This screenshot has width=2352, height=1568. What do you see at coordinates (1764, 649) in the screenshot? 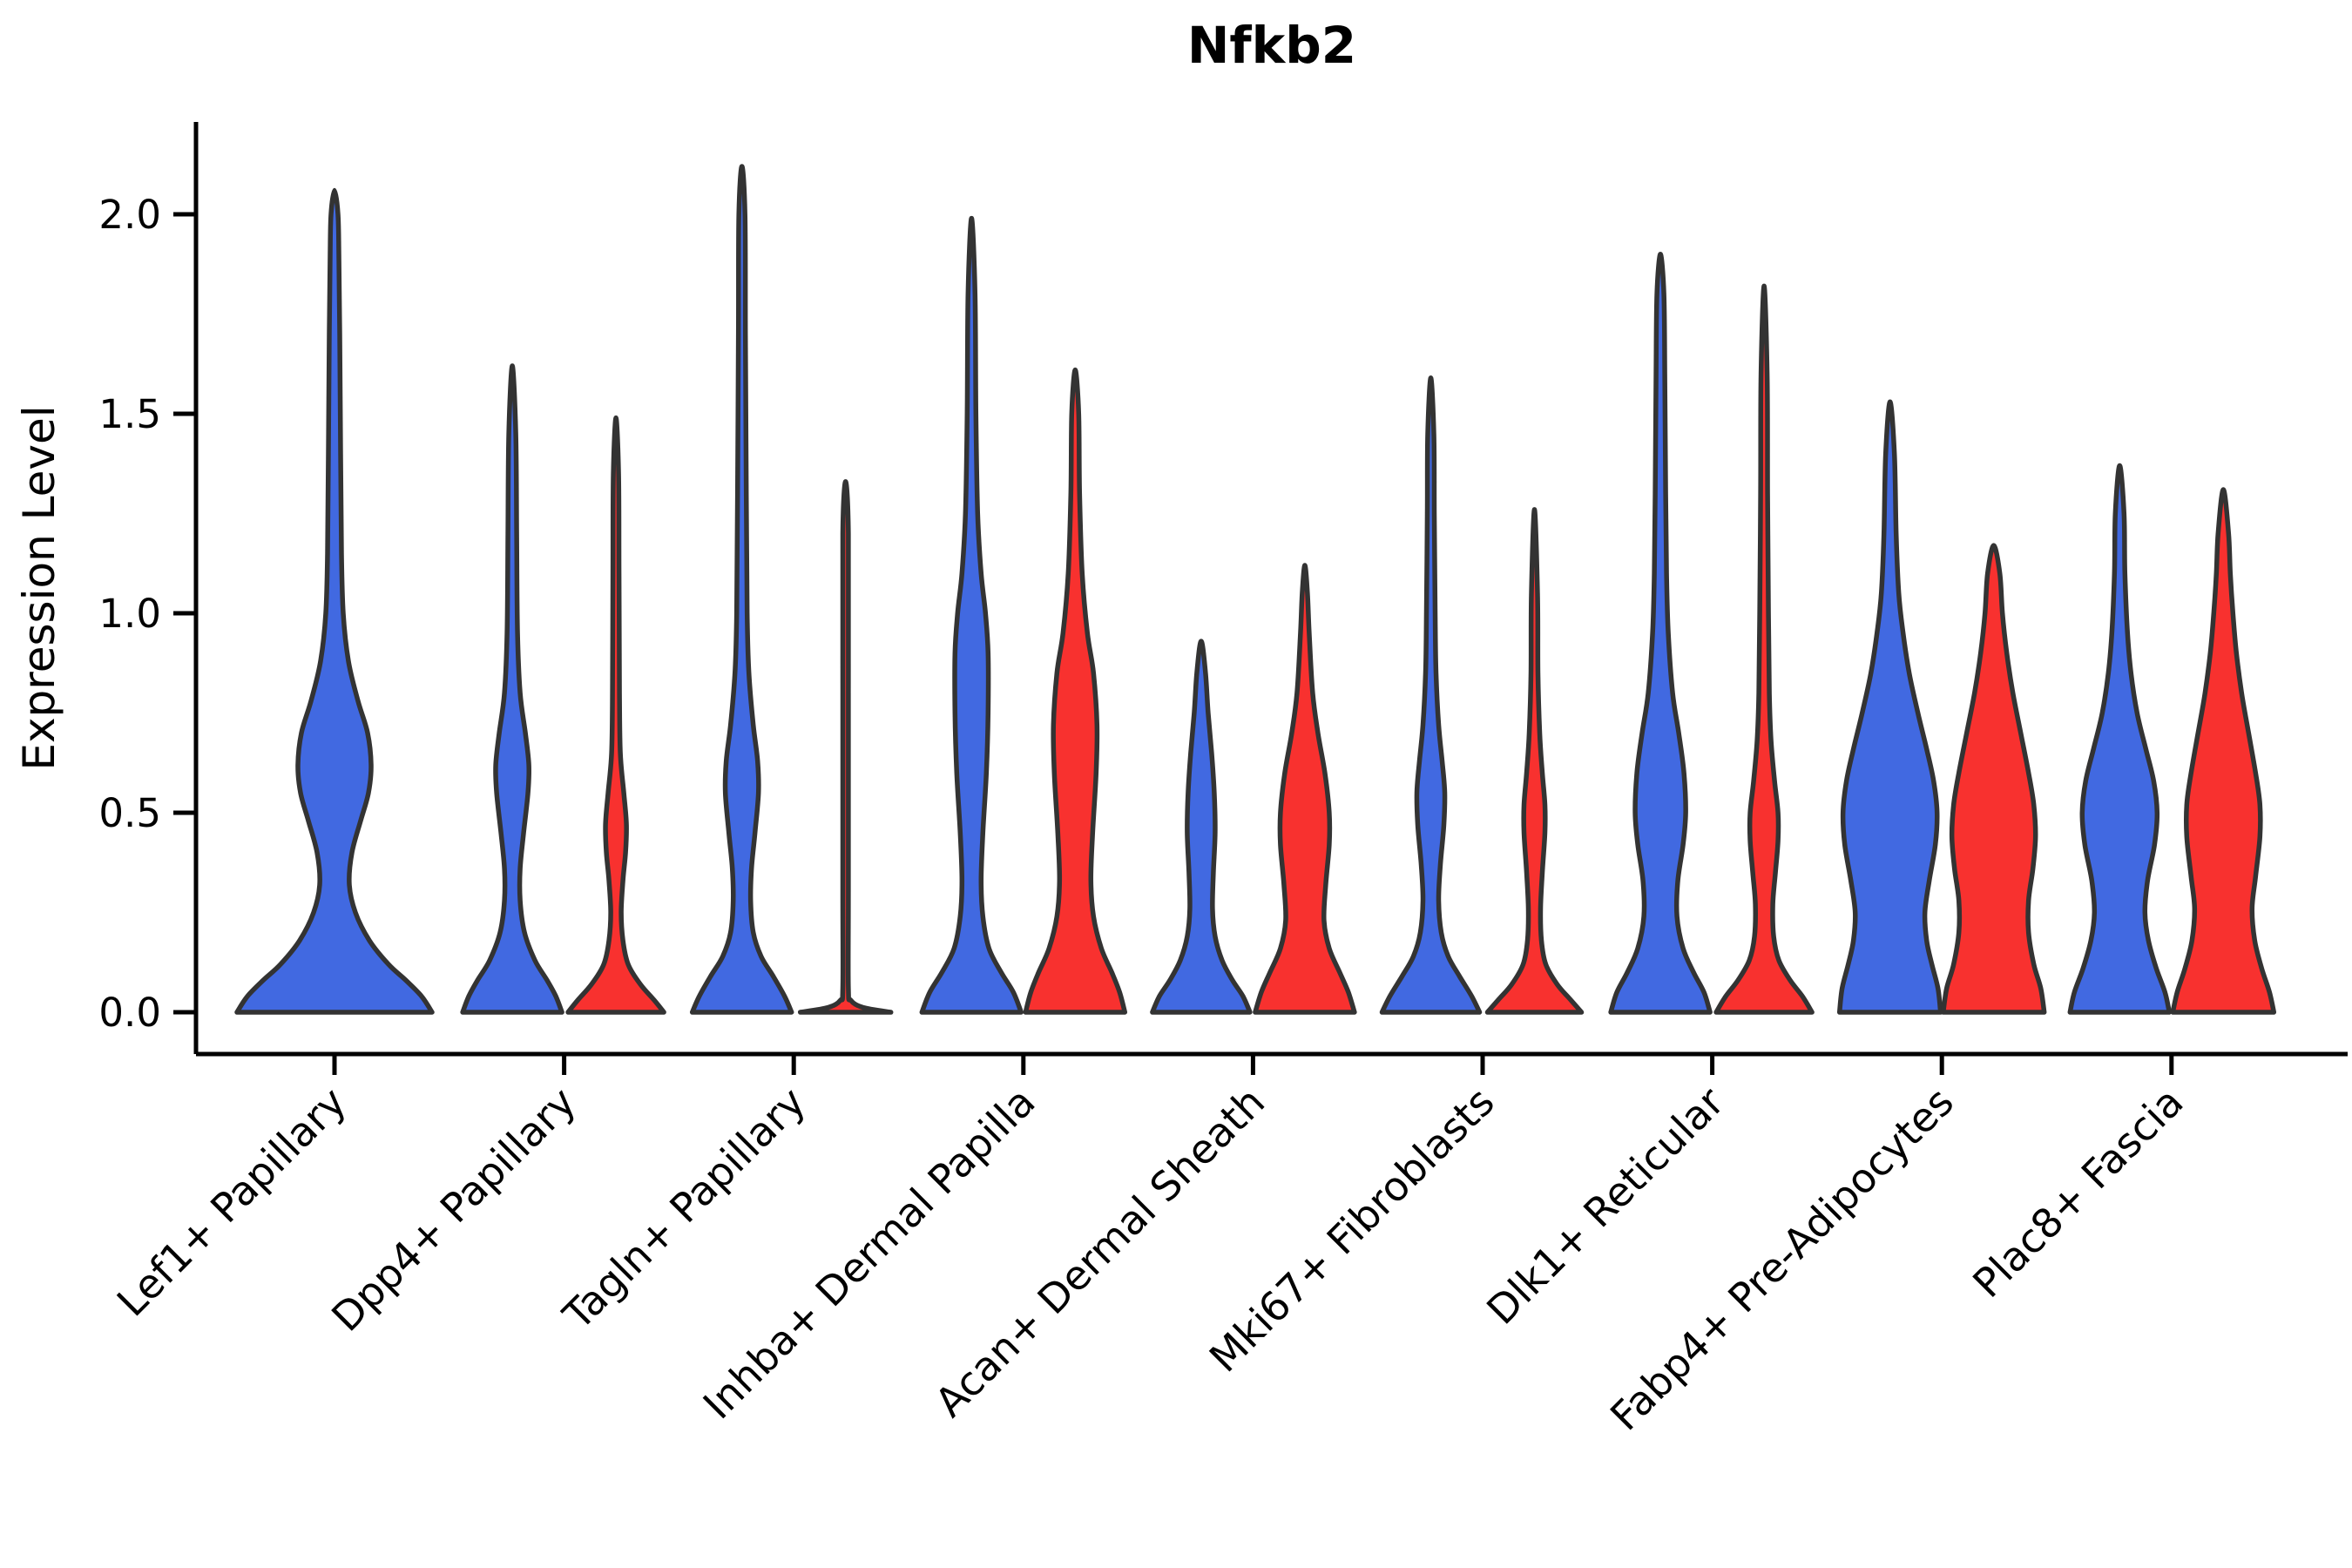
I see `violin-red-dlk1-reticular` at bounding box center [1764, 649].